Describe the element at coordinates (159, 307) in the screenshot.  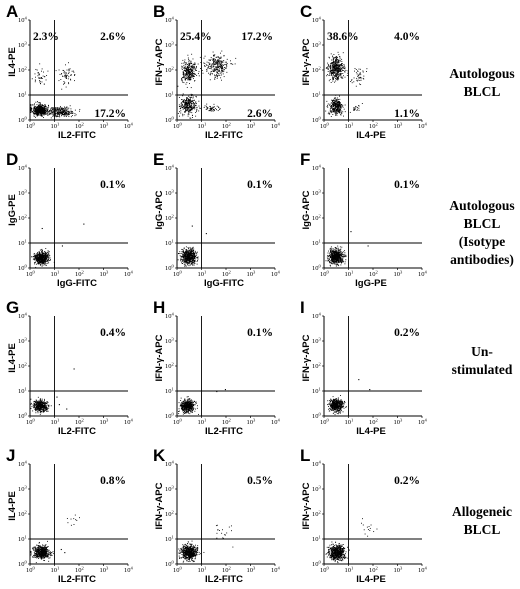
I see `panel-letter: H` at that location.